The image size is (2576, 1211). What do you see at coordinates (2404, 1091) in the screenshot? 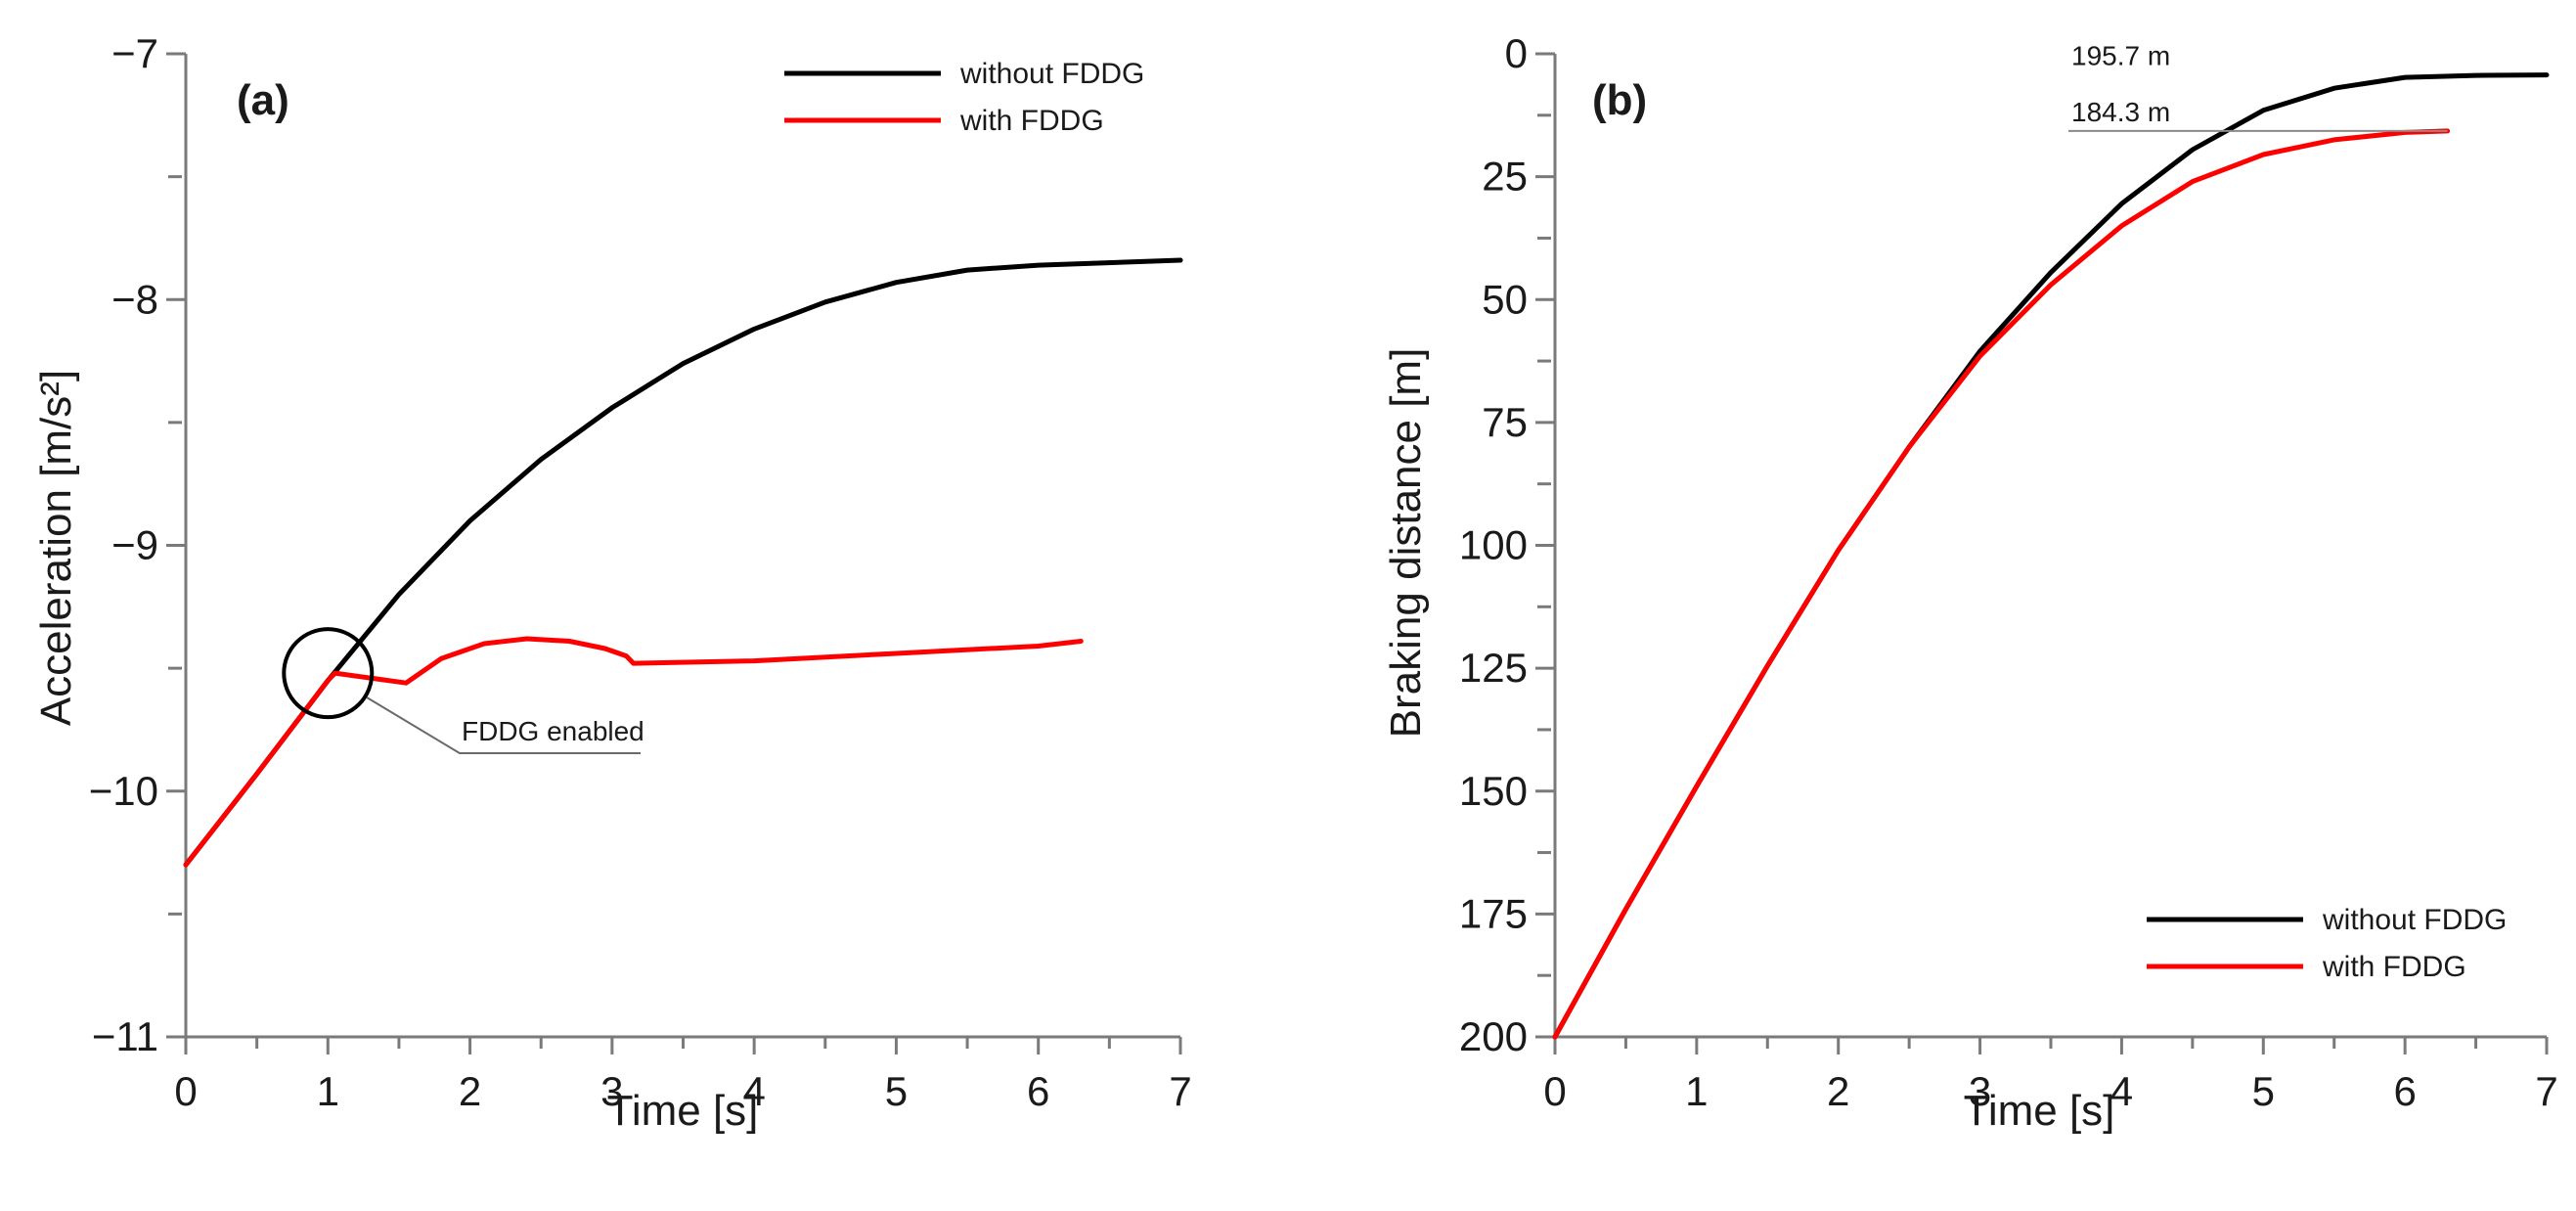
I see `b-x-tick-label: 6` at bounding box center [2404, 1091].